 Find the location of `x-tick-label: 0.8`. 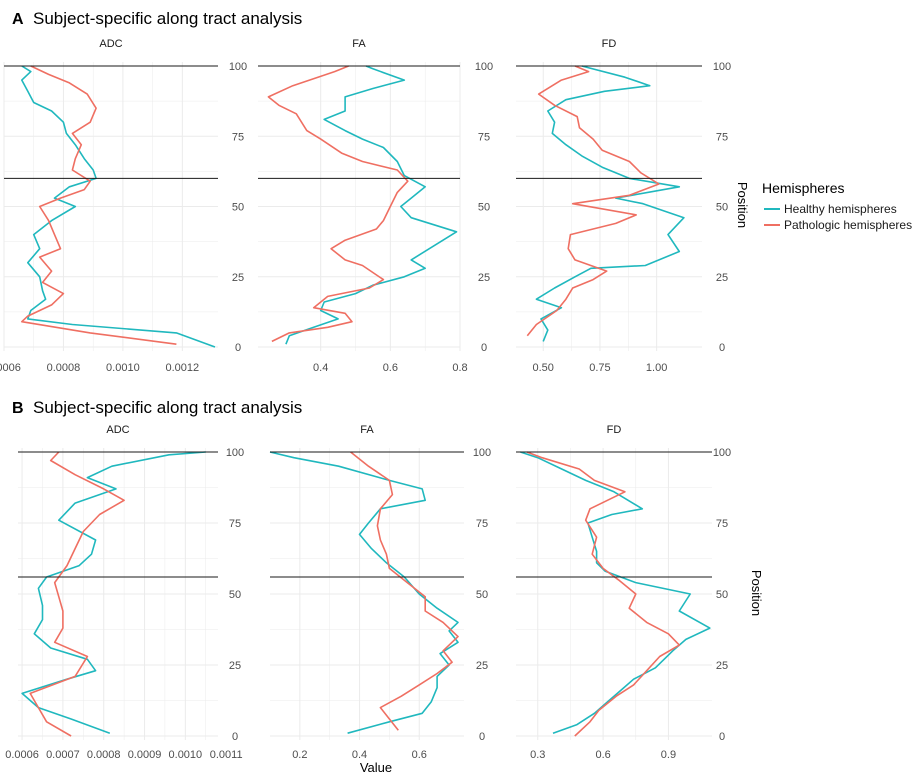

x-tick-label: 0.8 is located at coordinates (459, 368).